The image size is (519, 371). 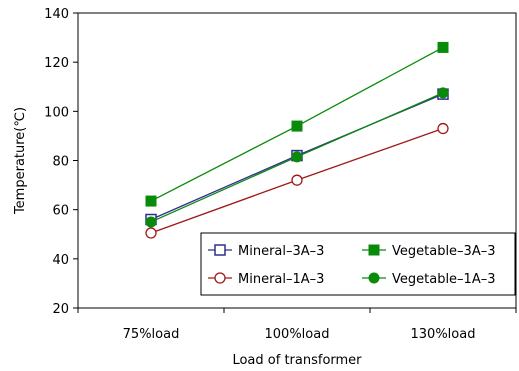 I want to click on x-tick-label: 130%load, so click(x=443, y=334).